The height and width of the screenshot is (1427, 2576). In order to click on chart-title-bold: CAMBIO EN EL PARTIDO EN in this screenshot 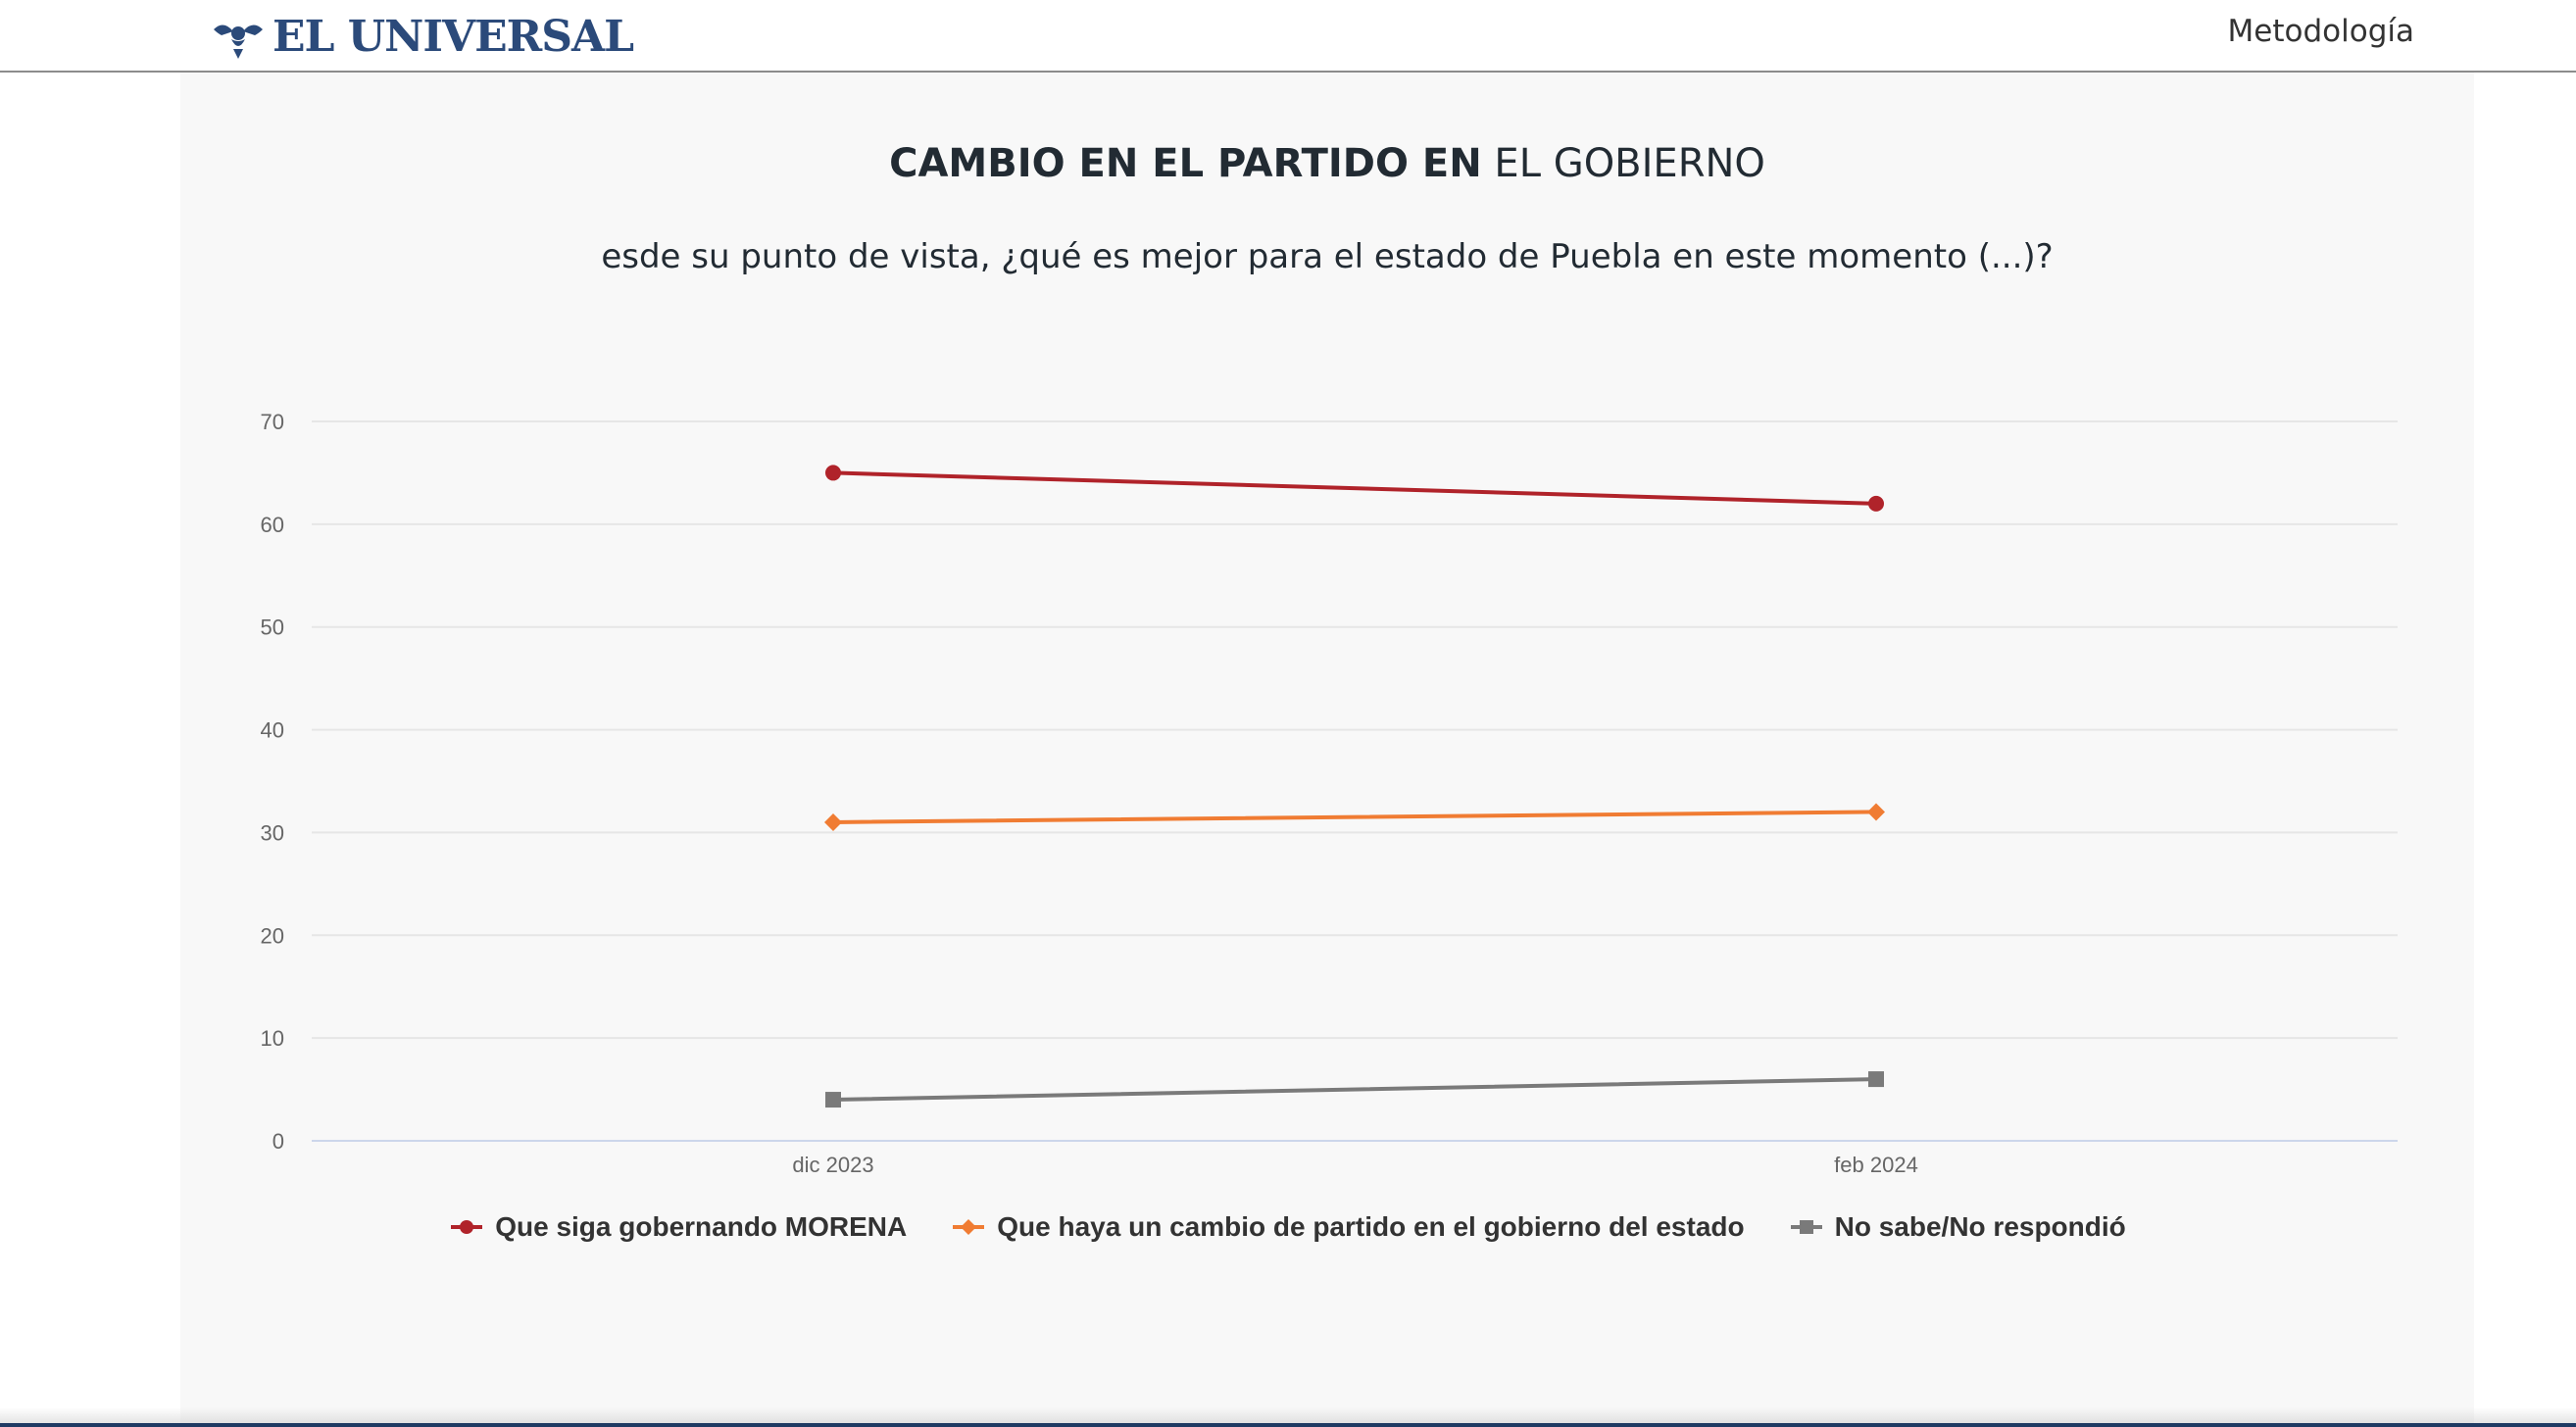, I will do `click(1185, 163)`.